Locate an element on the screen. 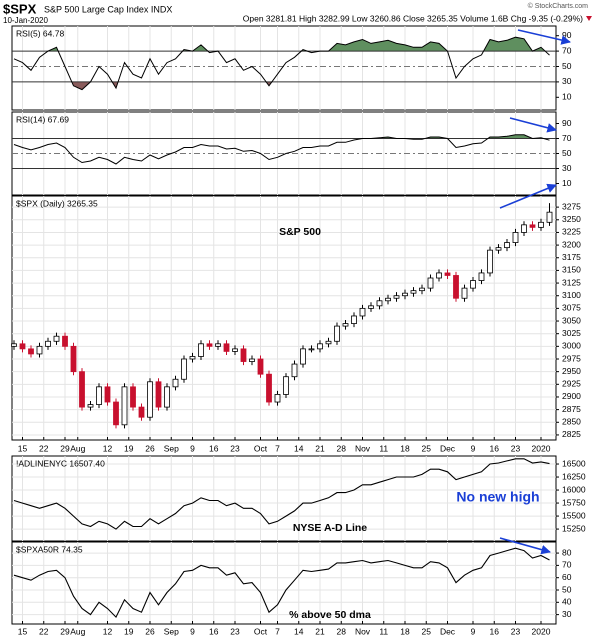 The width and height of the screenshot is (599, 640). y-tick-label: 15500 is located at coordinates (574, 515).